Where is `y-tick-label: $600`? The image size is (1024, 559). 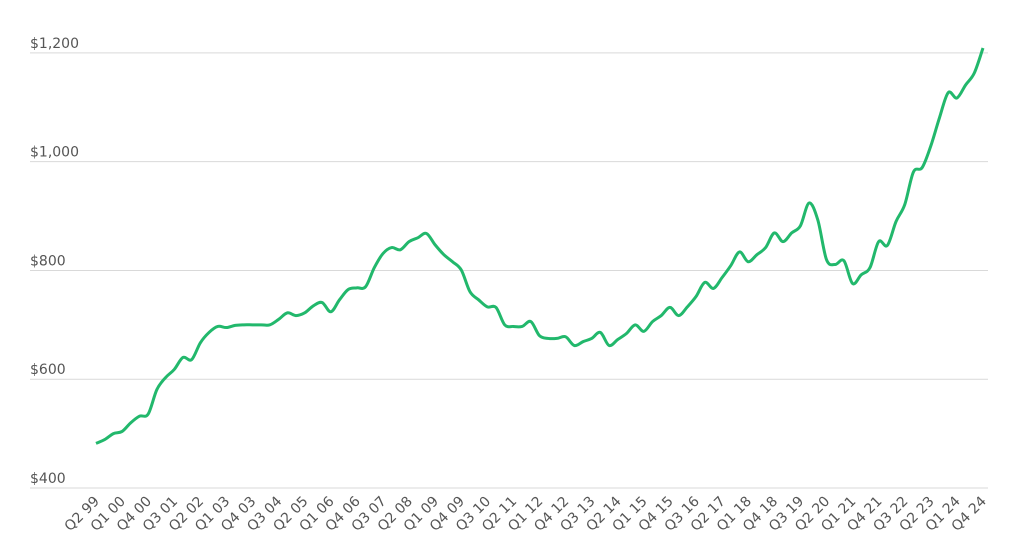
y-tick-label: $600 is located at coordinates (48, 370).